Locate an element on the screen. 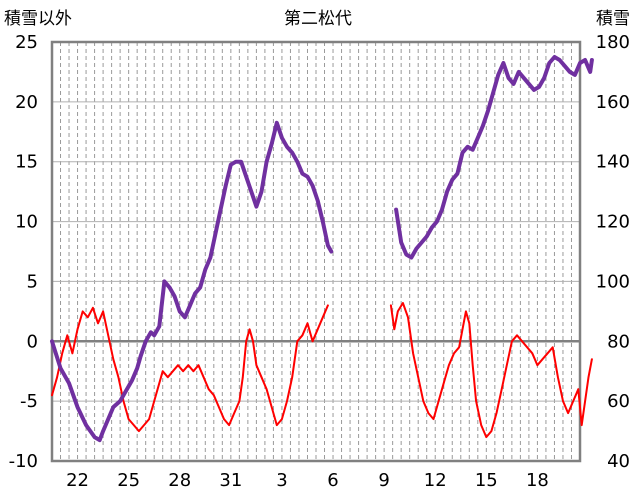  right-axis-label: 積雪 is located at coordinates (613, 19).